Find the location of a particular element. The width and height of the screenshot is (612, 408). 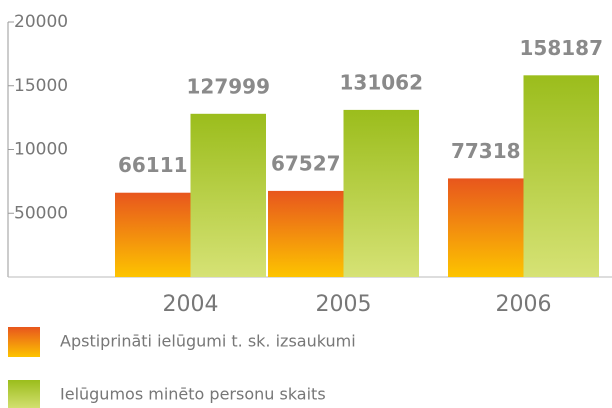

value-label: 127999 is located at coordinates (229, 86).